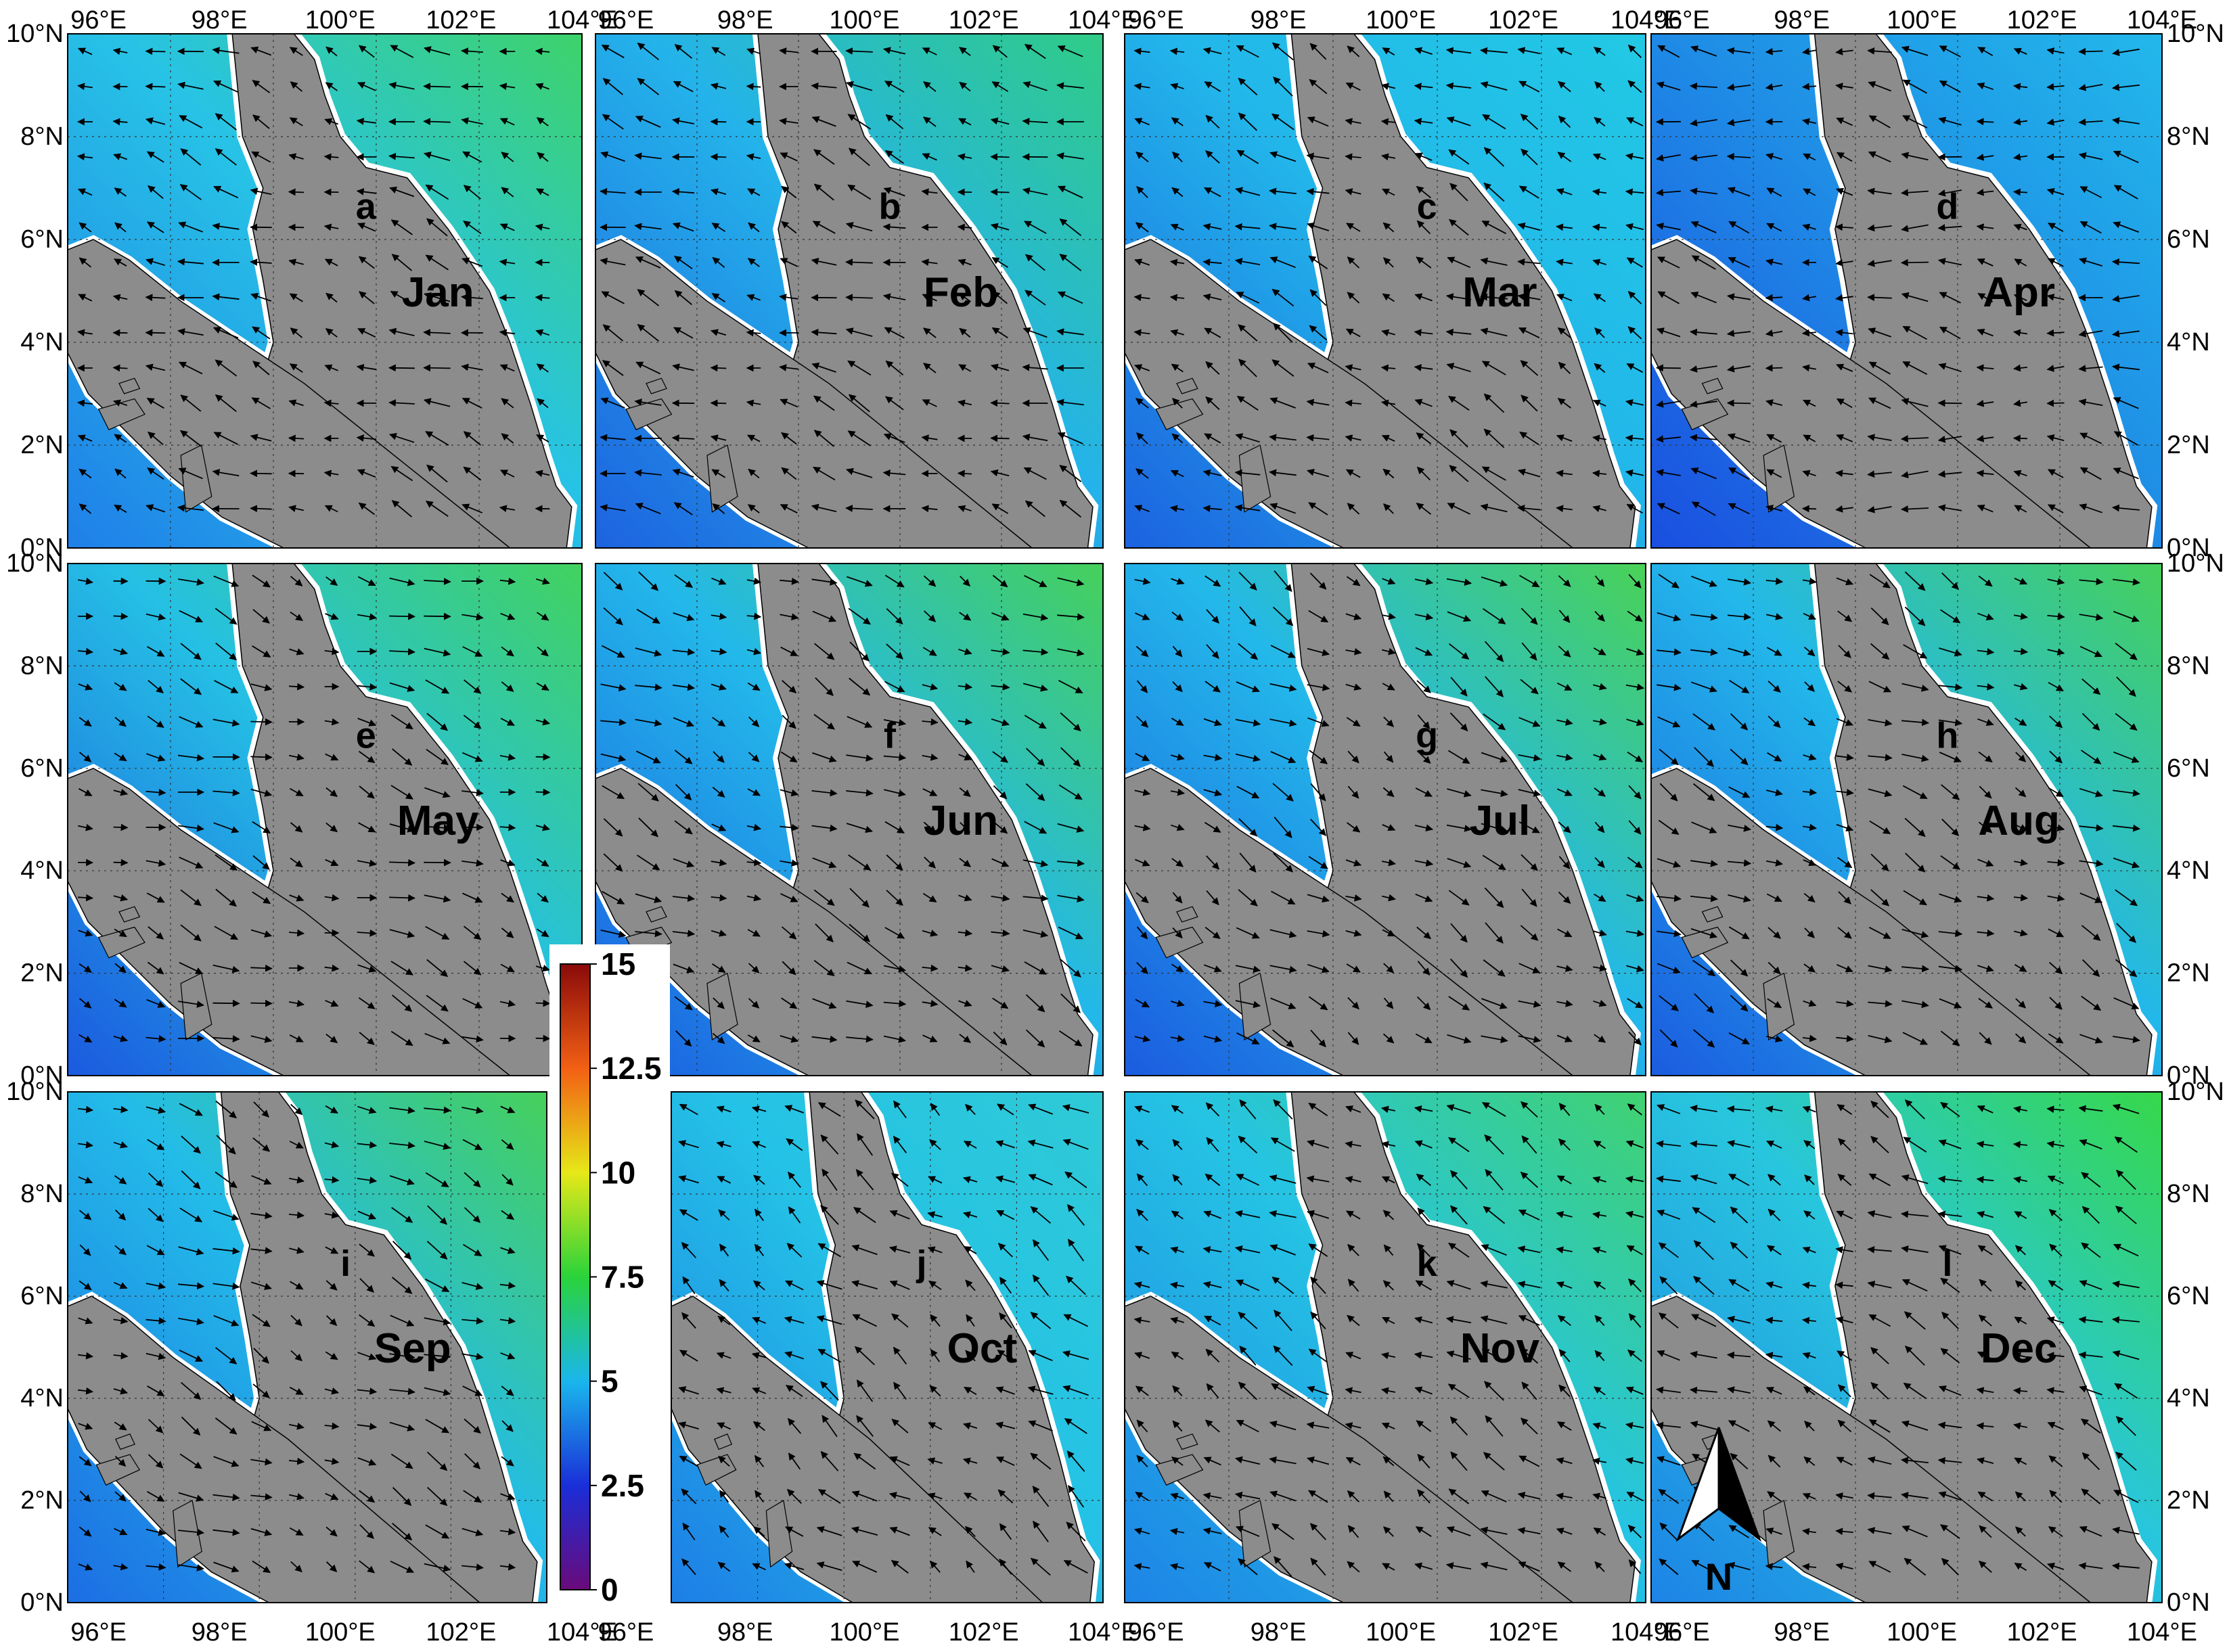 The image size is (2229, 1652). I want to click on map-panel-dec: l Dec, so click(1905, 1347).